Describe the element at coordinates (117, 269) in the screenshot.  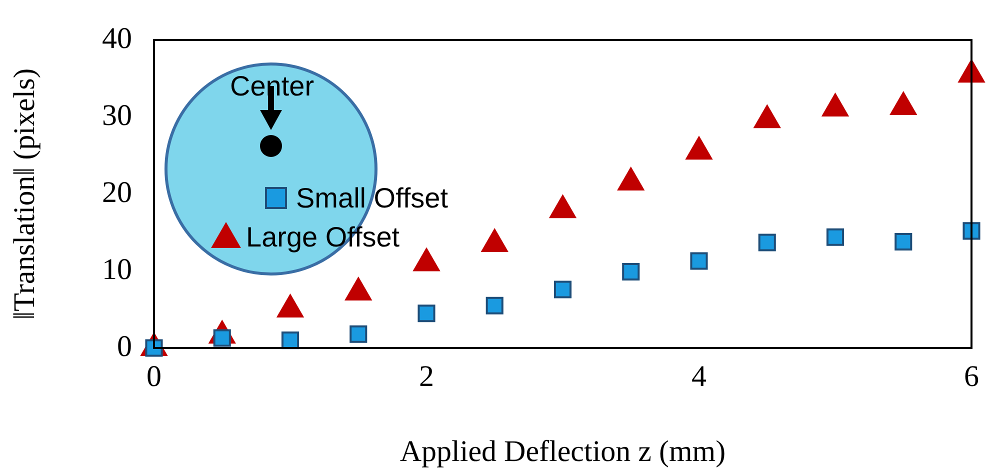
I see `y-tick-label: 10` at that location.